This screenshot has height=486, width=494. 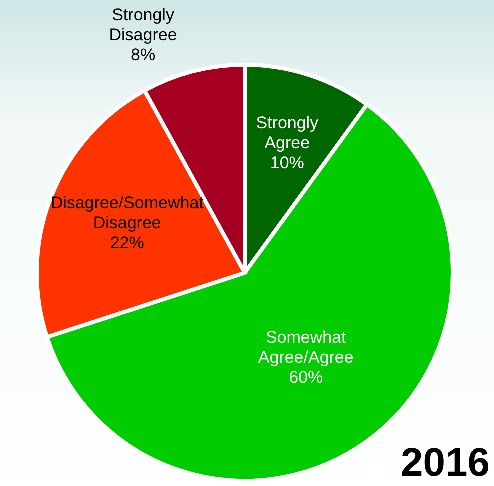 What do you see at coordinates (287, 162) in the screenshot?
I see `data-label: 10%` at bounding box center [287, 162].